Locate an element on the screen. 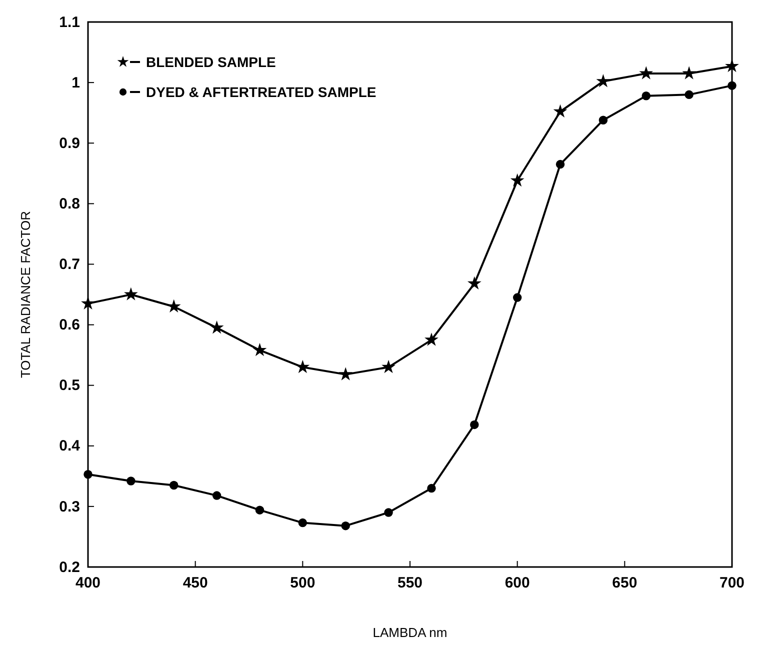  x-tick-label: 700 is located at coordinates (732, 583).